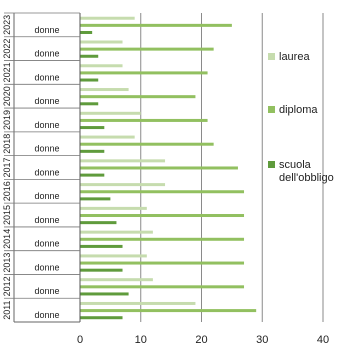 The width and height of the screenshot is (356, 352). Describe the element at coordinates (7, 25) in the screenshot. I see `category-label: 2023` at that location.